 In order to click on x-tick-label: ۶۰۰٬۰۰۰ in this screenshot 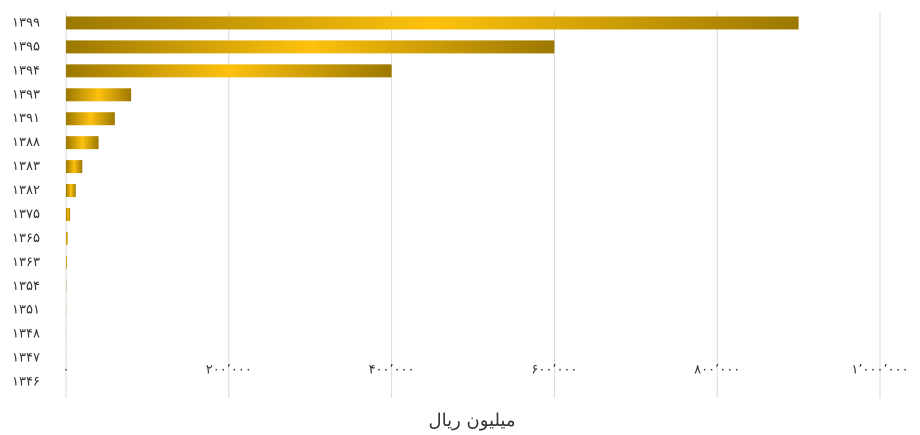, I will do `click(554, 370)`.